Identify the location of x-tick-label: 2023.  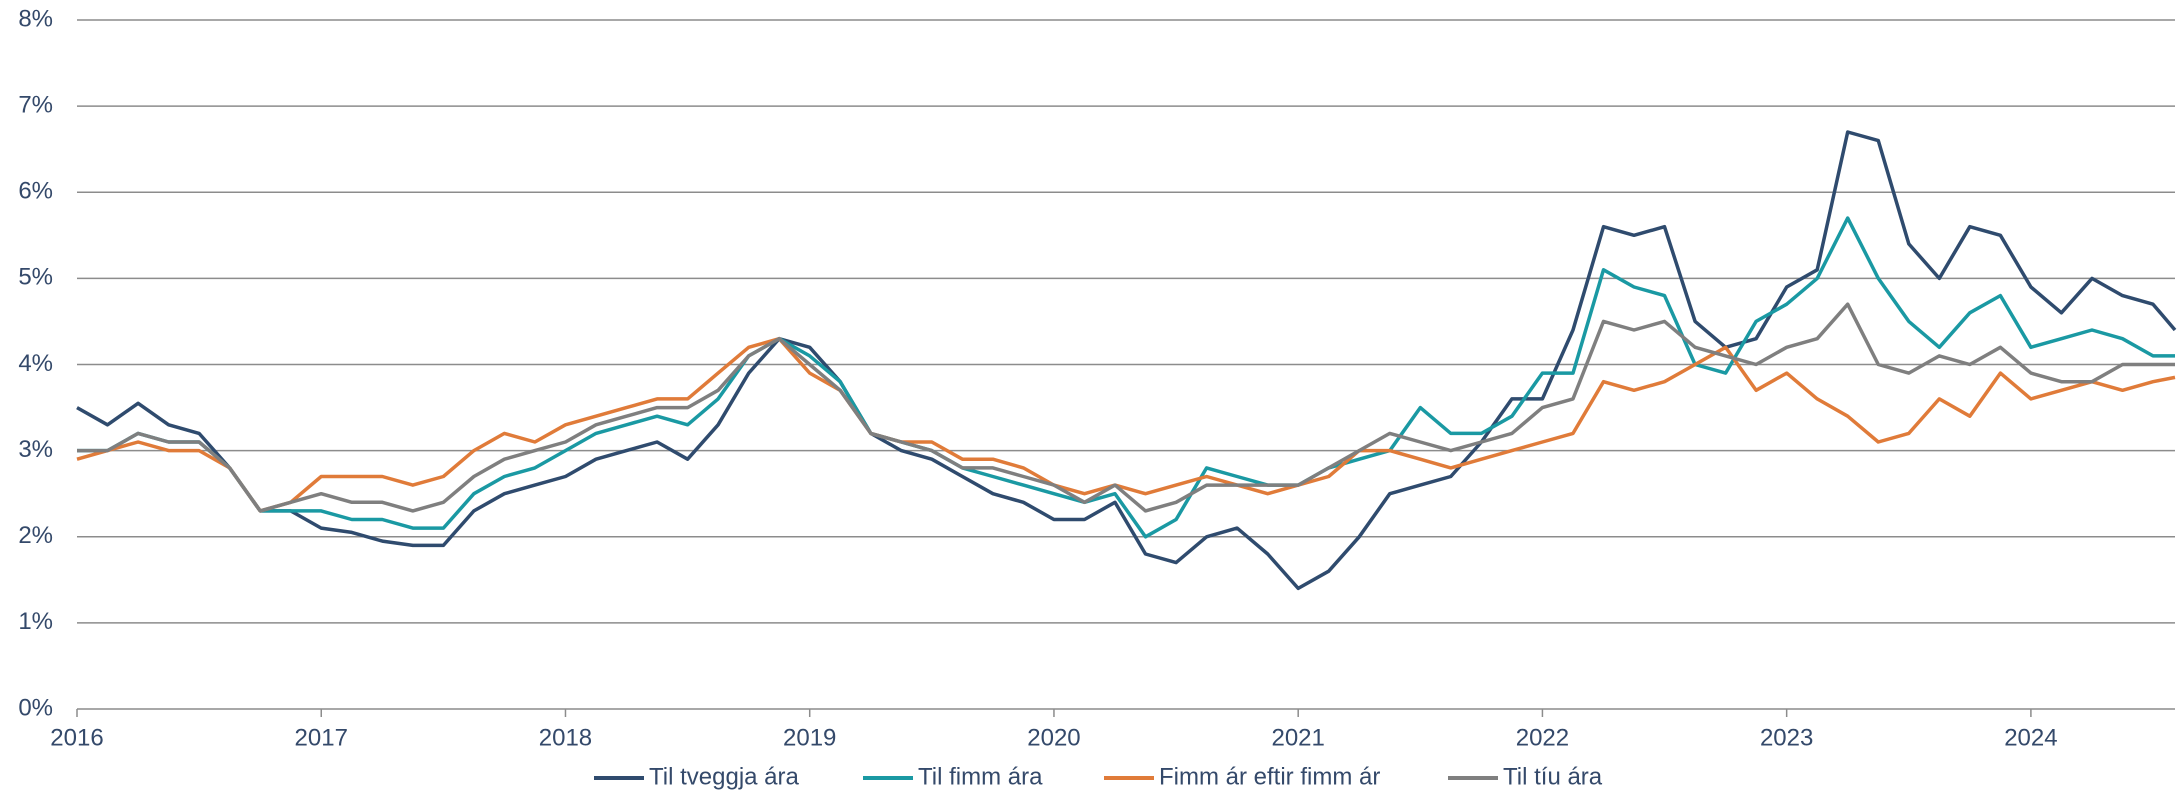
(1786, 737).